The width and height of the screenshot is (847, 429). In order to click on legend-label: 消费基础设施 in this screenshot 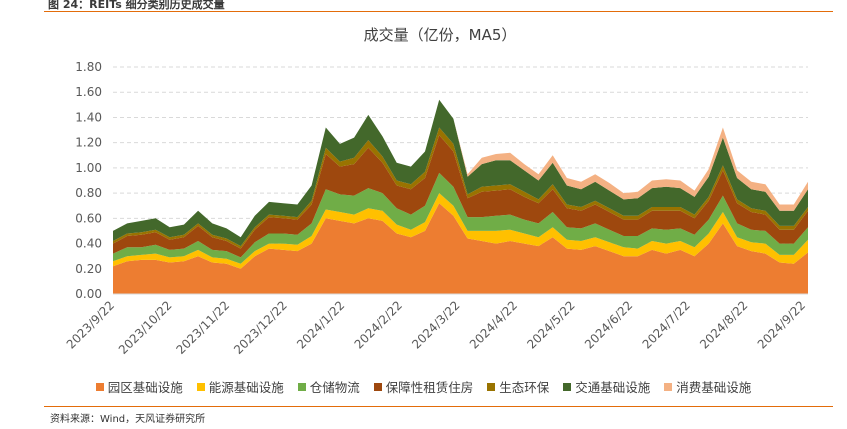, I will do `click(714, 387)`.